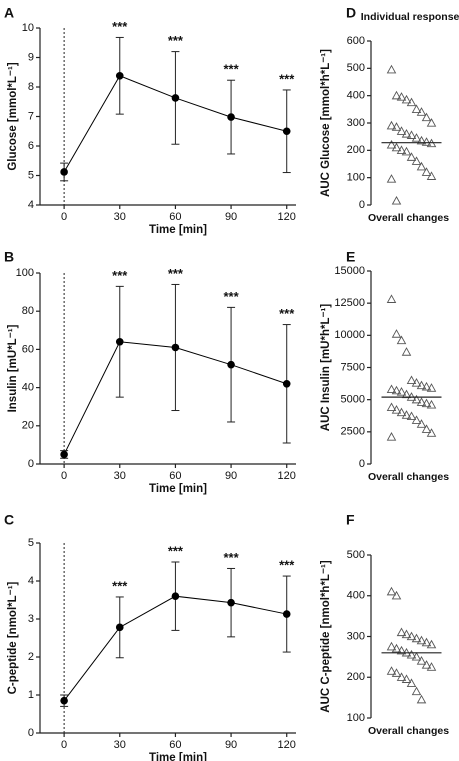  What do you see at coordinates (353, 367) in the screenshot?
I see `y-tick-label: 7500` at bounding box center [353, 367].